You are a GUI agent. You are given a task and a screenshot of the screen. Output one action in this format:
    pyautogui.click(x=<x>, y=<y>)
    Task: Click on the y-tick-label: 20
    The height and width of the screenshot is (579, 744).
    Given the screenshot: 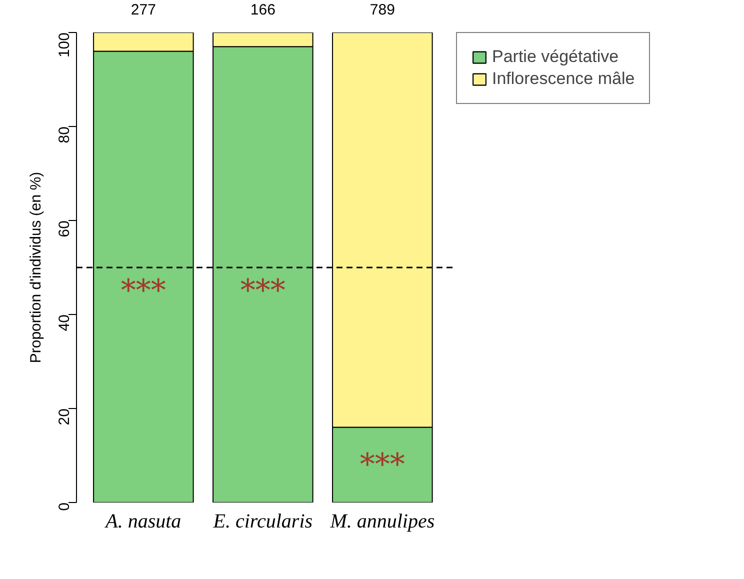 What is the action you would take?
    pyautogui.click(x=64, y=417)
    